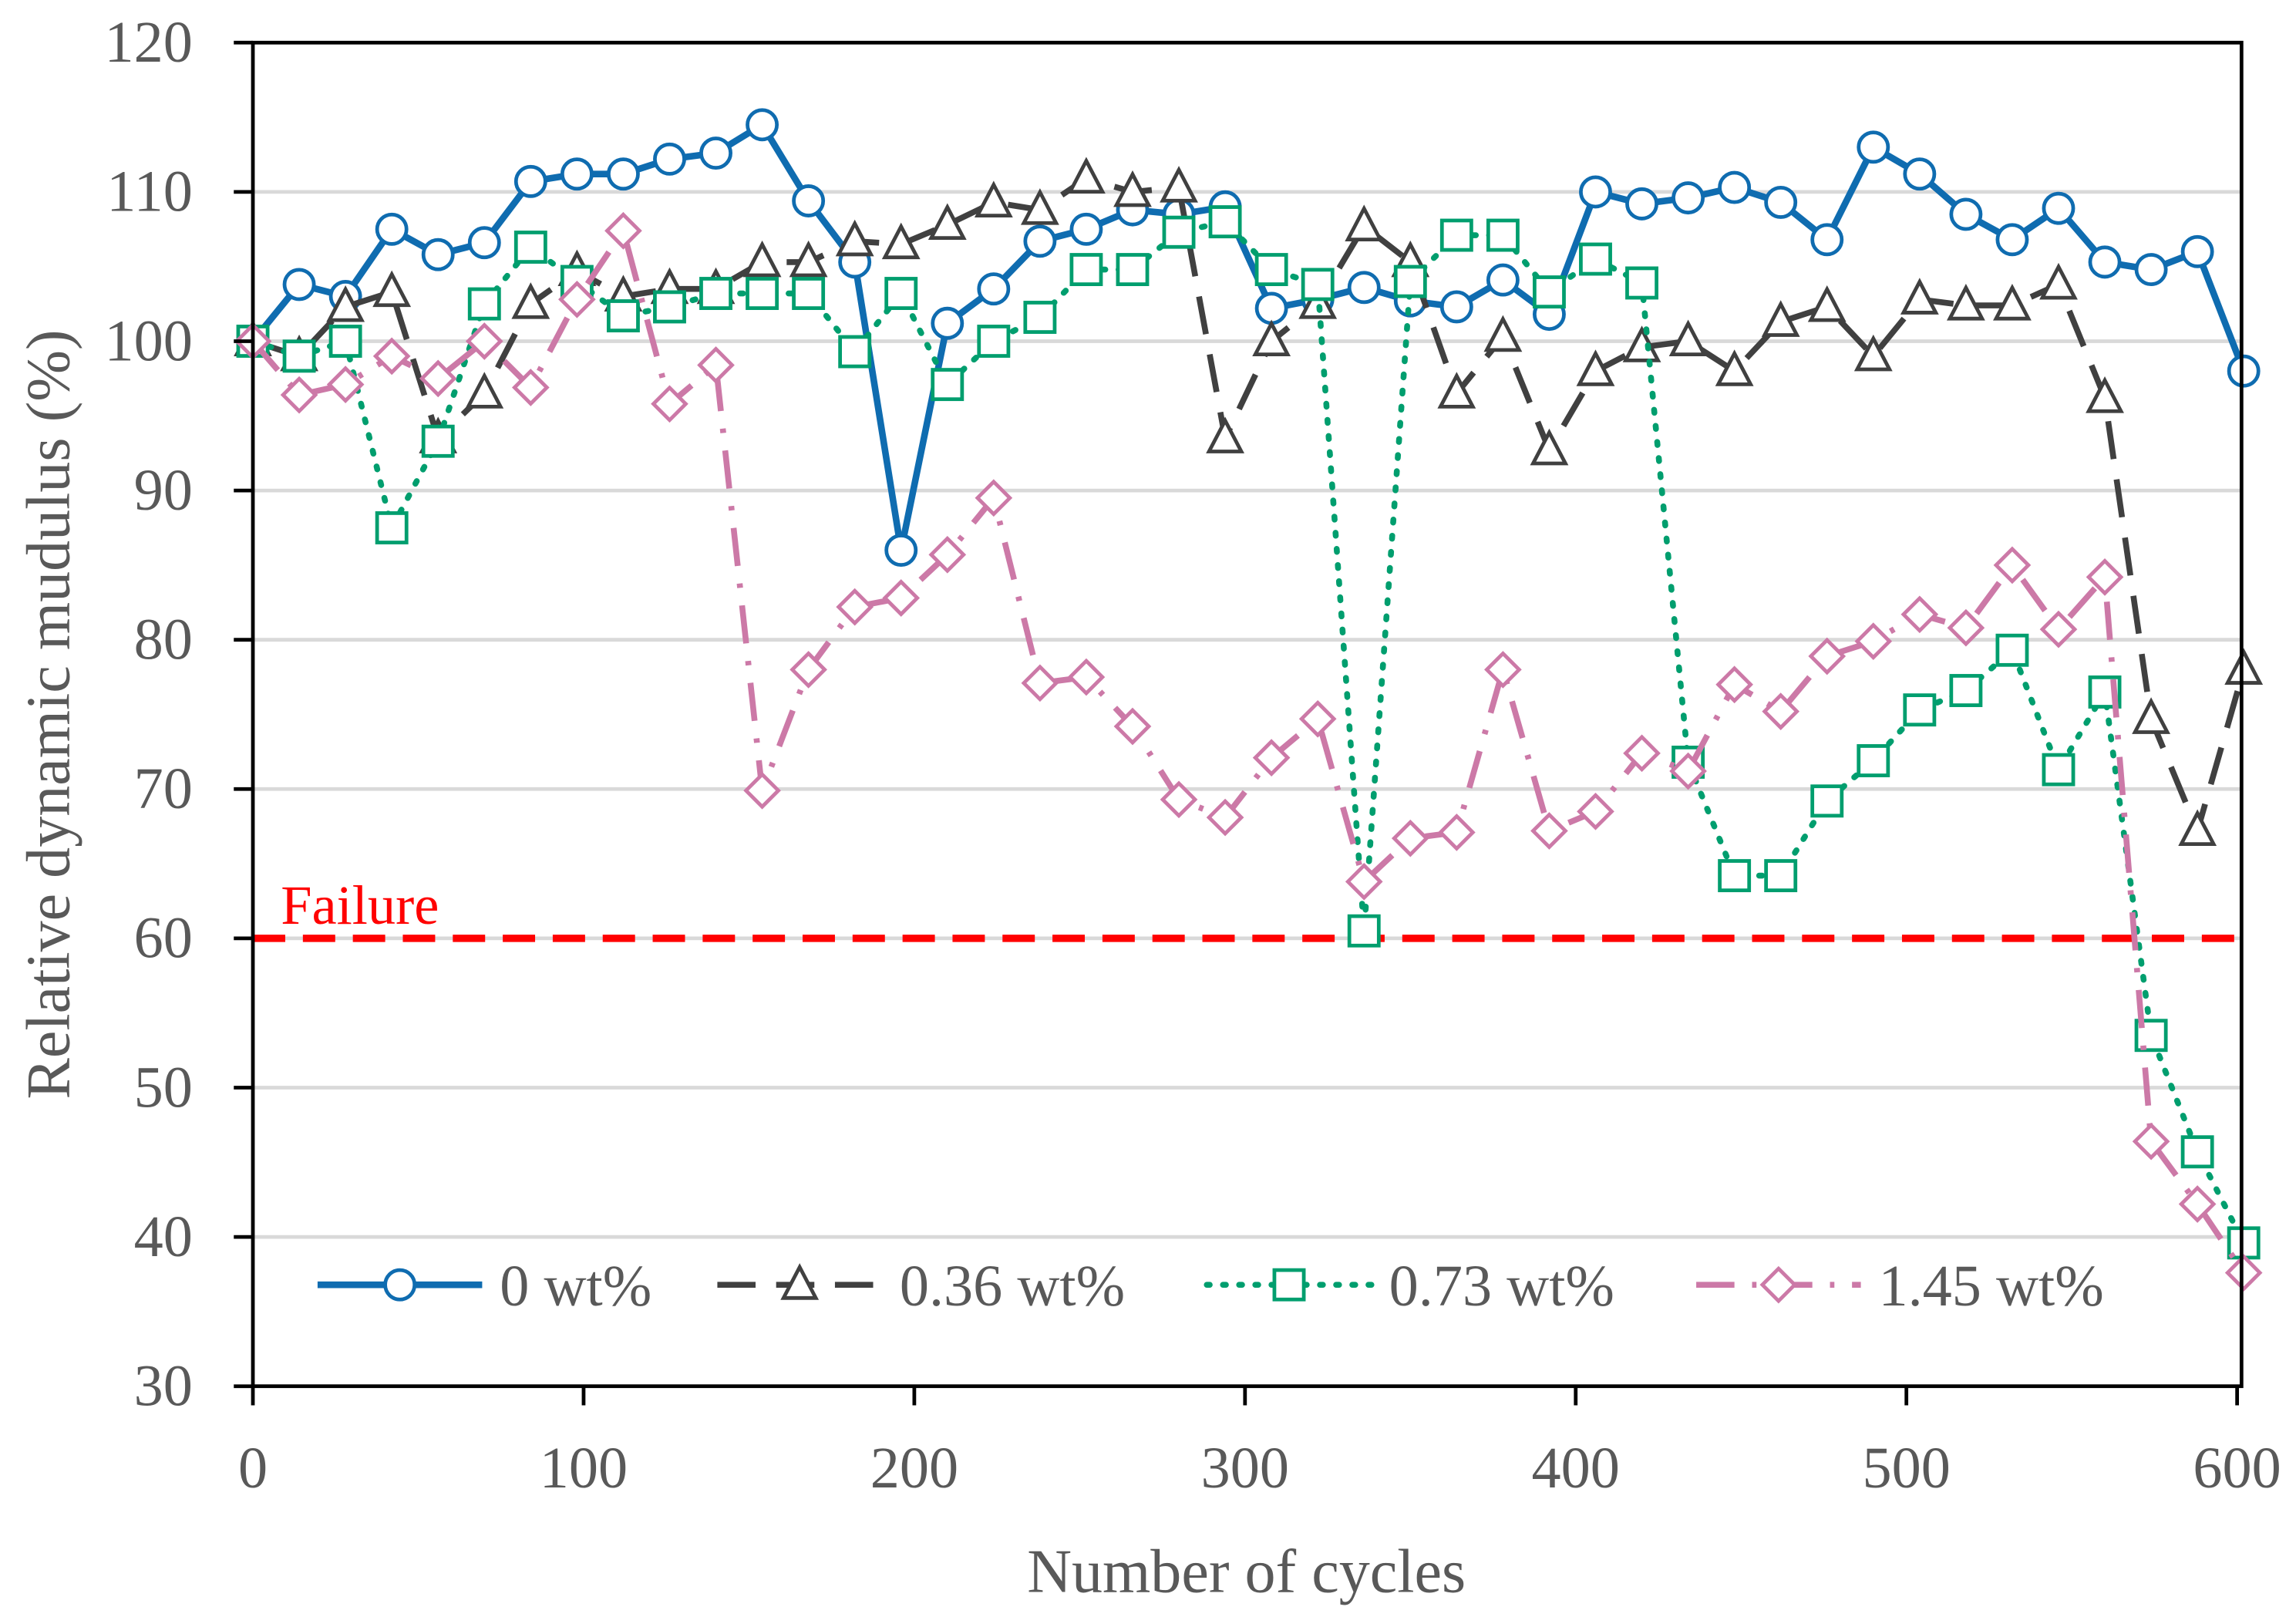  I want to click on y-axis-label: Relative dynamic mudulus (%), so click(49, 714).